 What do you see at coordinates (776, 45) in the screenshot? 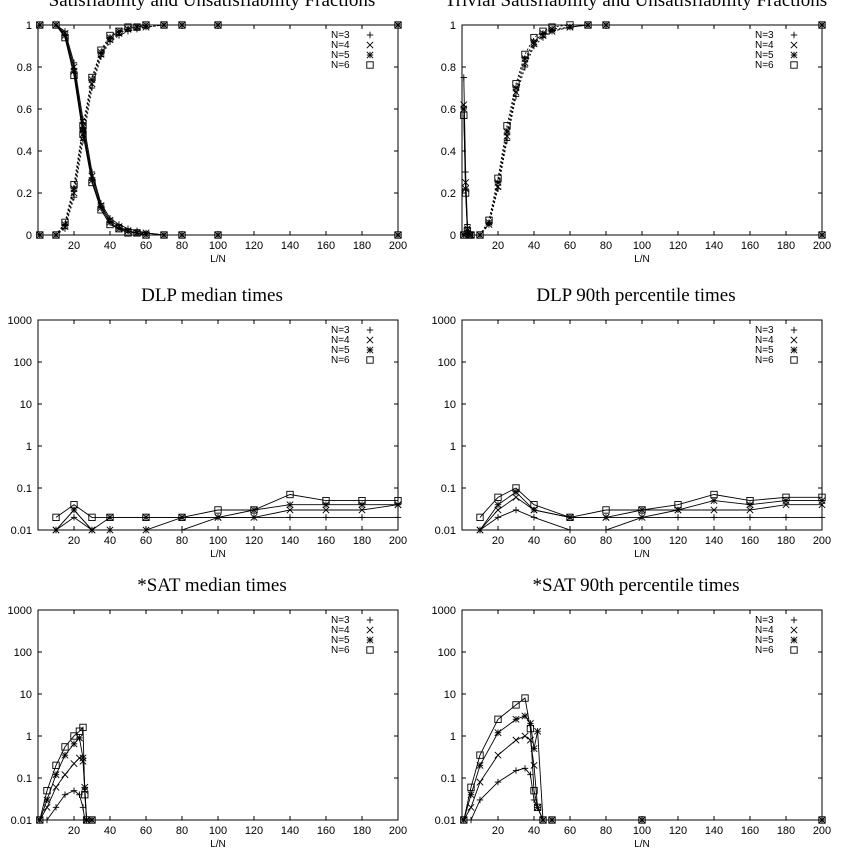
I see `legend-item: N=4` at bounding box center [776, 45].